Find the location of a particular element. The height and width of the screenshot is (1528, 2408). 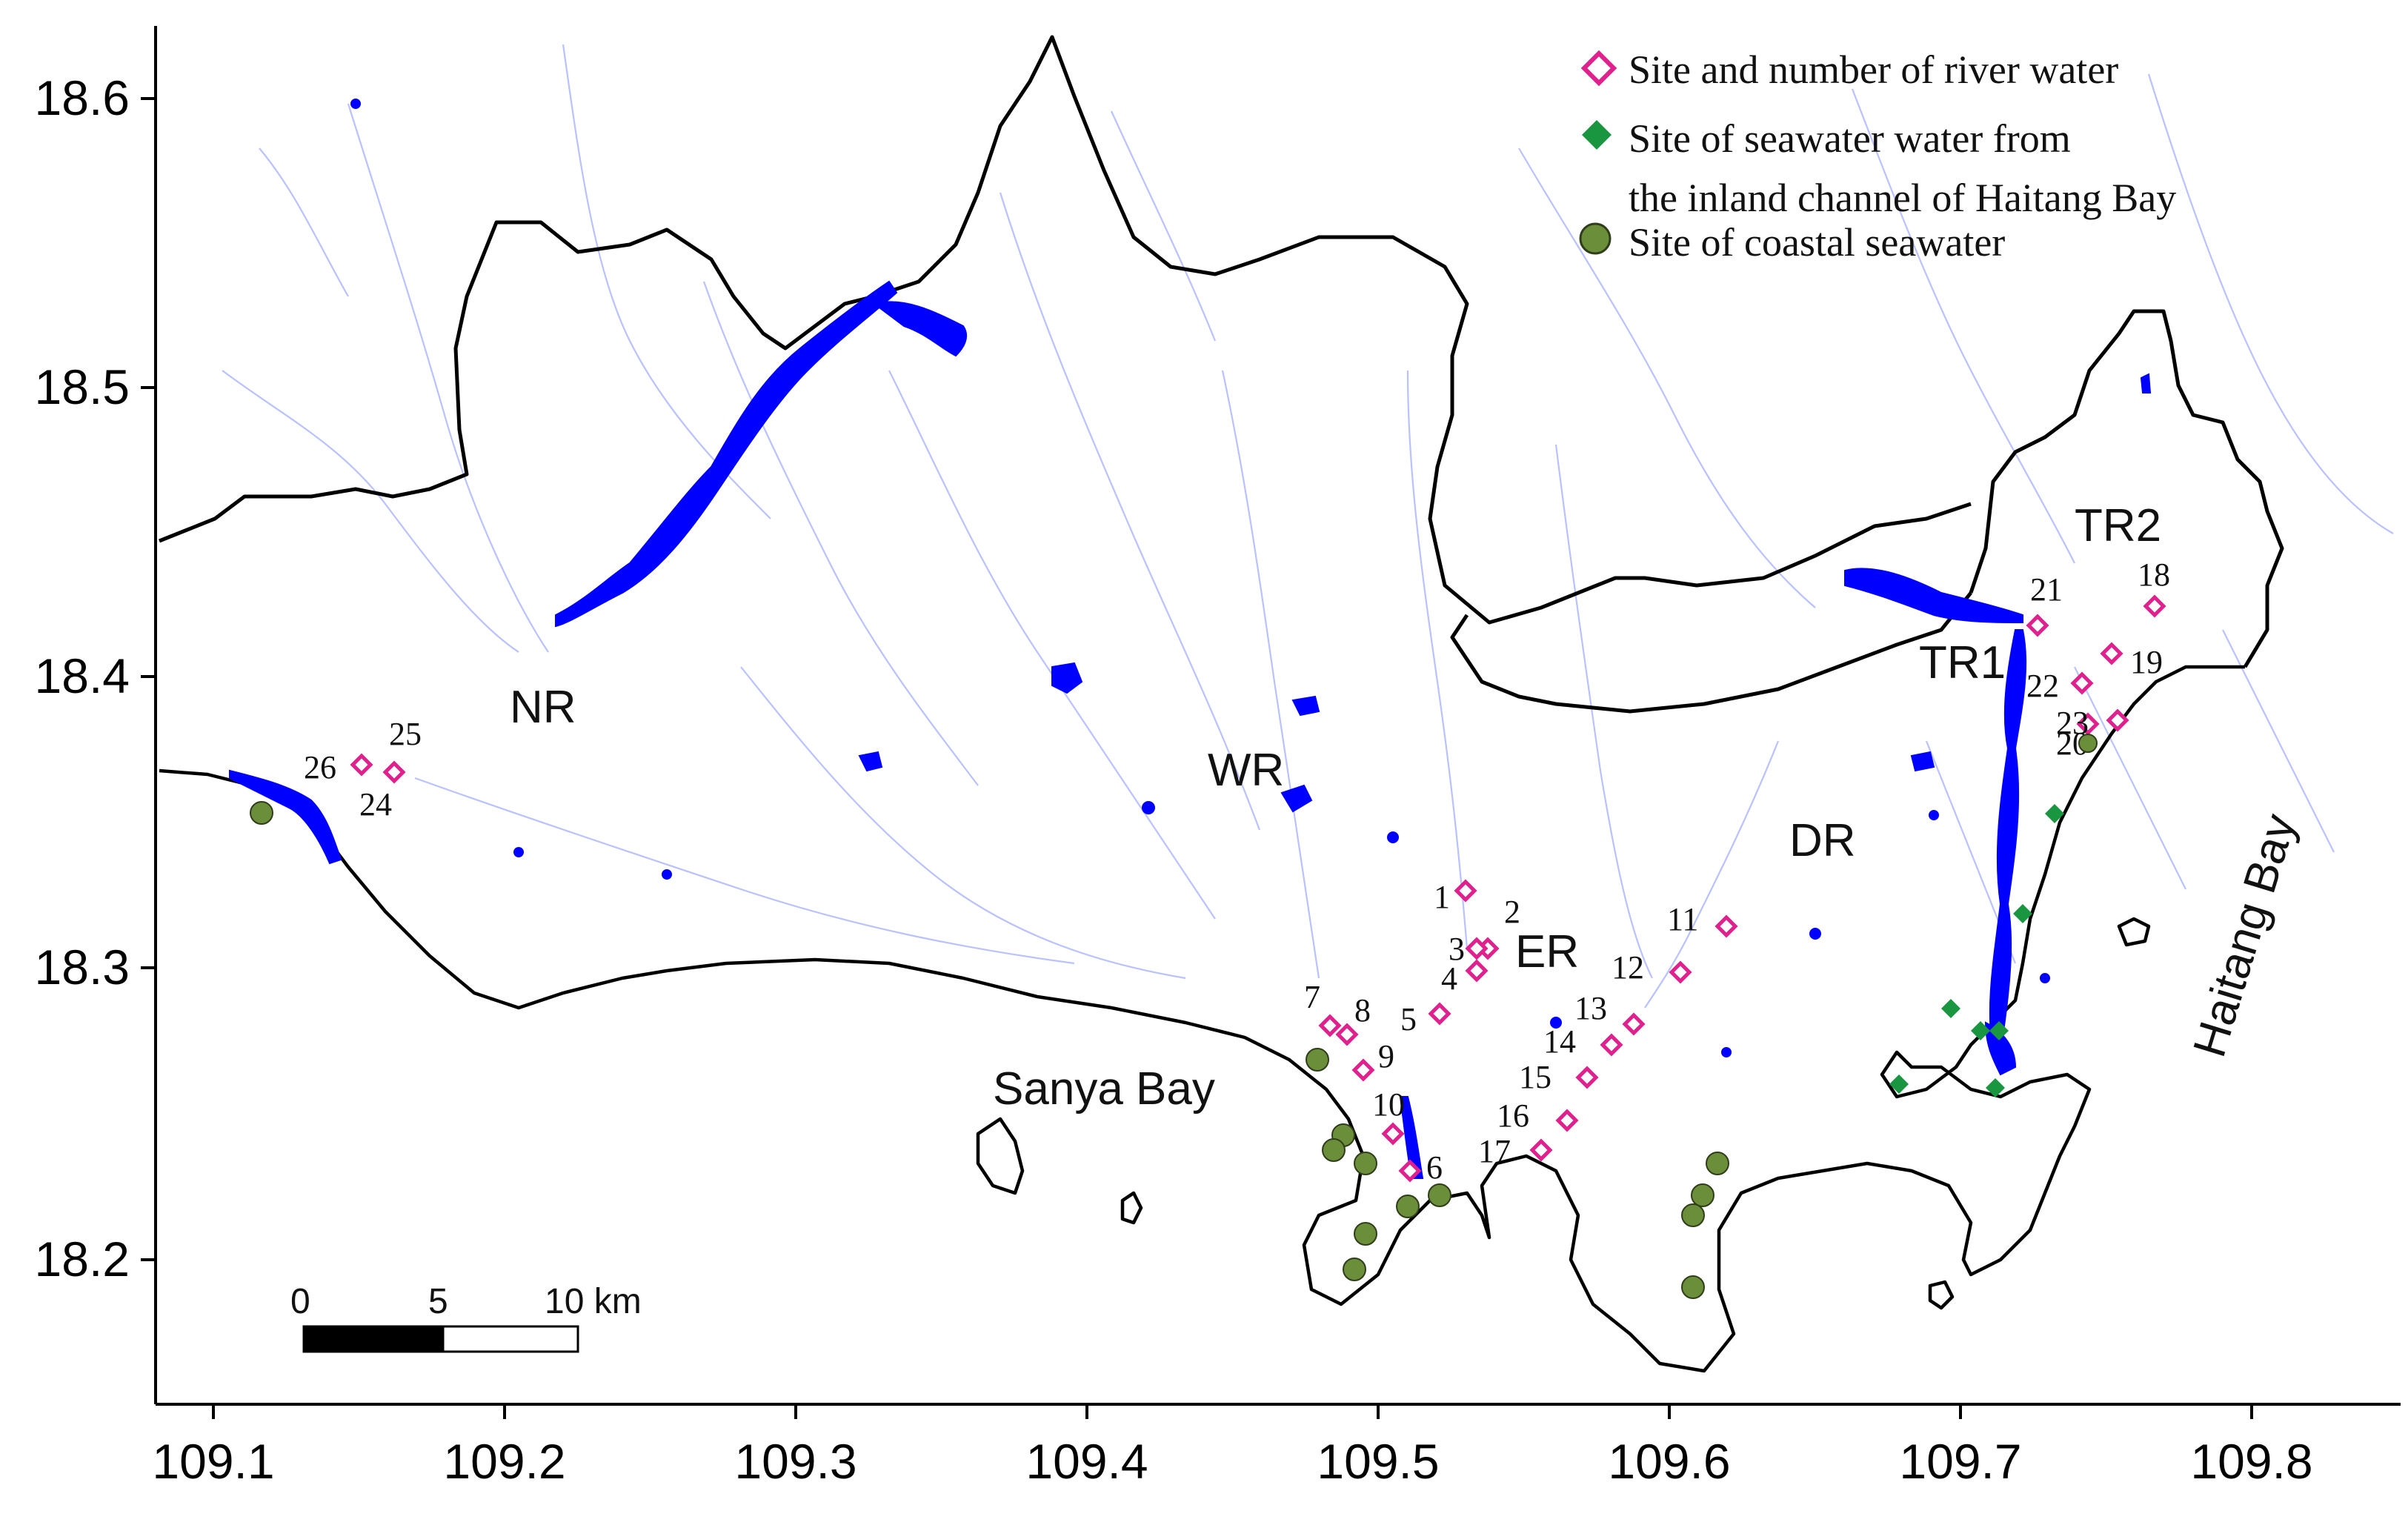

legend-channel-marker is located at coordinates (1597, 135).